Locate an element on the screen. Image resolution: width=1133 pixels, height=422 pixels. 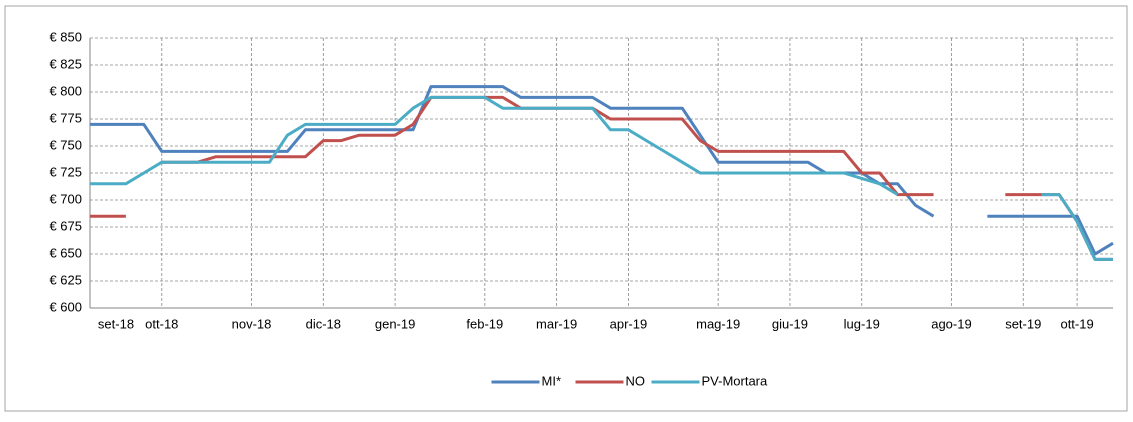
x-tick-label: set-18 is located at coordinates (116, 323).